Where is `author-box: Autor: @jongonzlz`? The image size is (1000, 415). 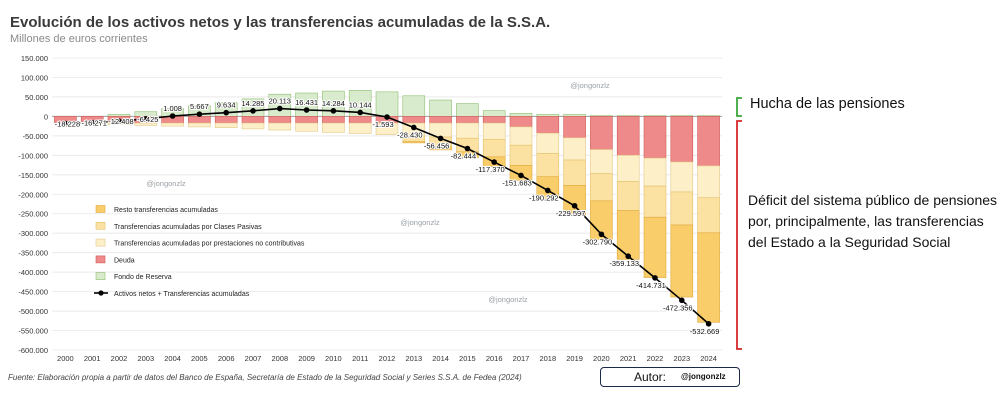 author-box: Autor: @jongonzlz is located at coordinates (670, 377).